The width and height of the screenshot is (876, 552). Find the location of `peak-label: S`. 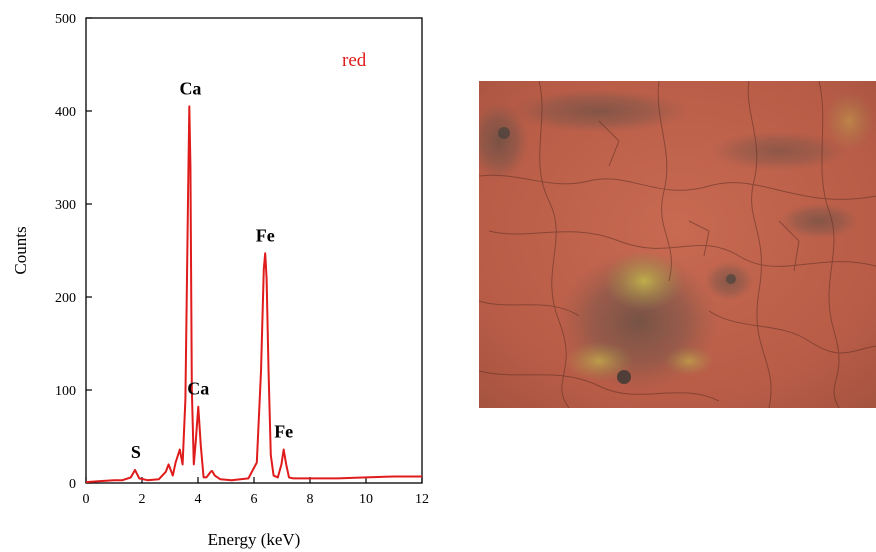

peak-label: S is located at coordinates (136, 452).